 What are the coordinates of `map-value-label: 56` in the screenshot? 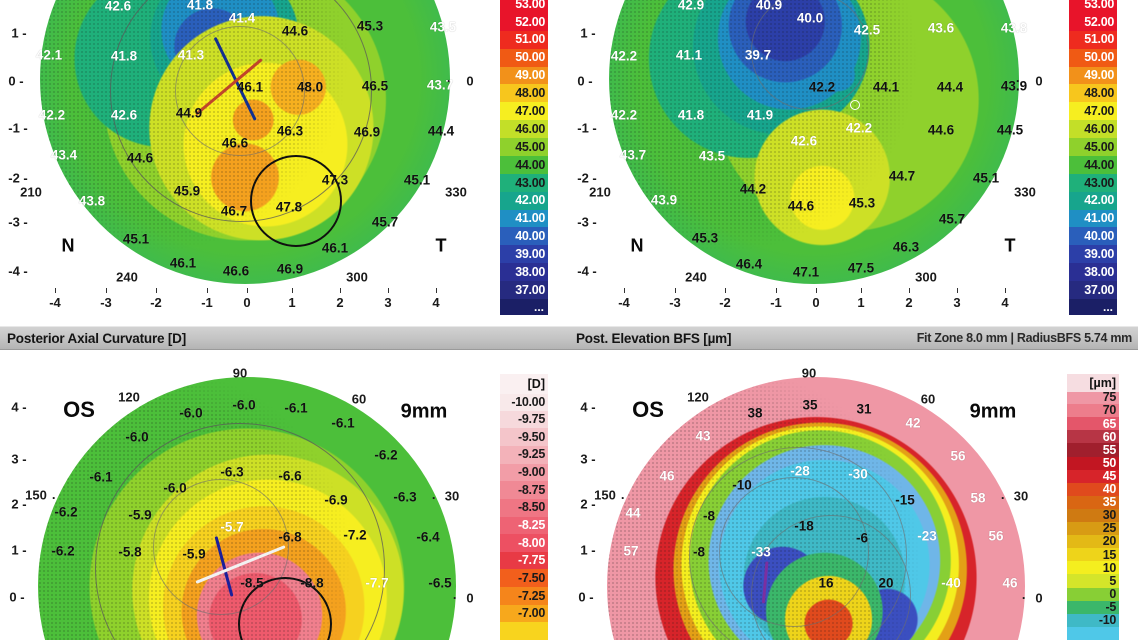 It's located at (958, 456).